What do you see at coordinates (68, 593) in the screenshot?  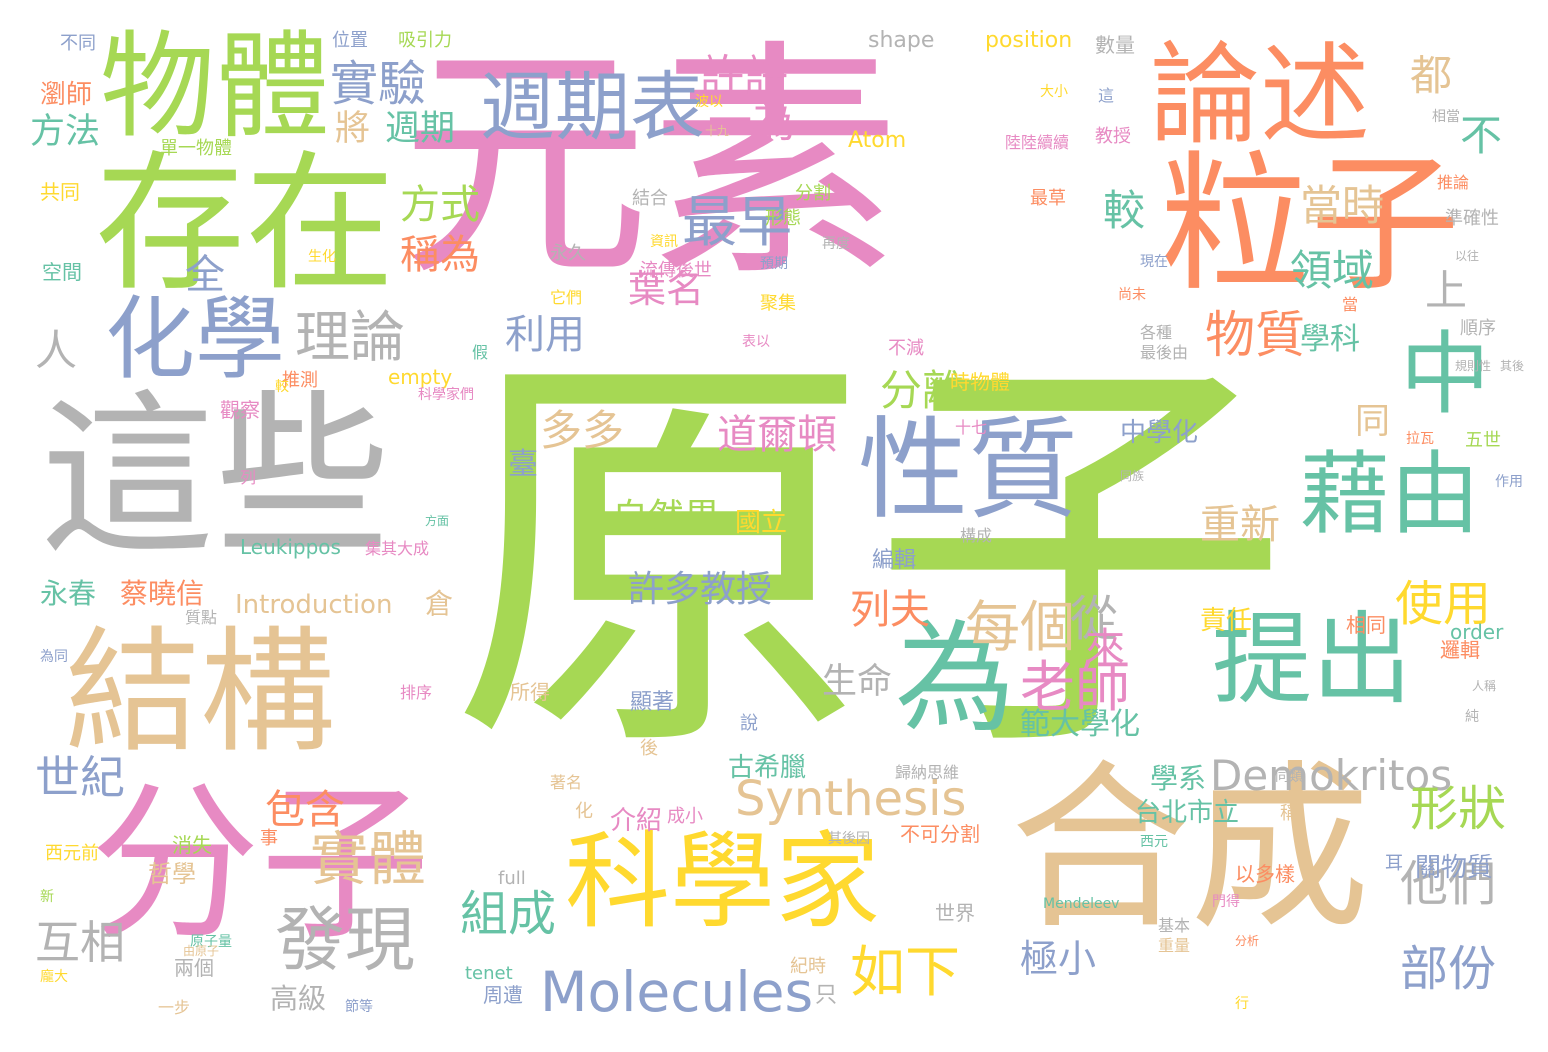 I see `word-76: 永春` at bounding box center [68, 593].